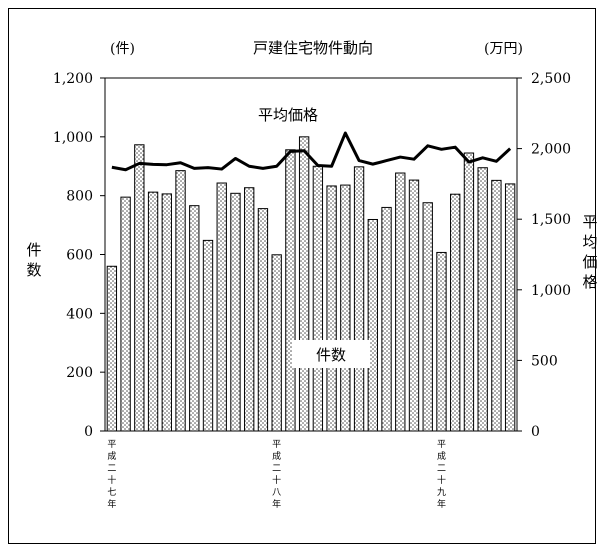 The image size is (606, 554). What do you see at coordinates (503, 49) in the screenshot?
I see `right-unit-label: (万円)` at bounding box center [503, 49].